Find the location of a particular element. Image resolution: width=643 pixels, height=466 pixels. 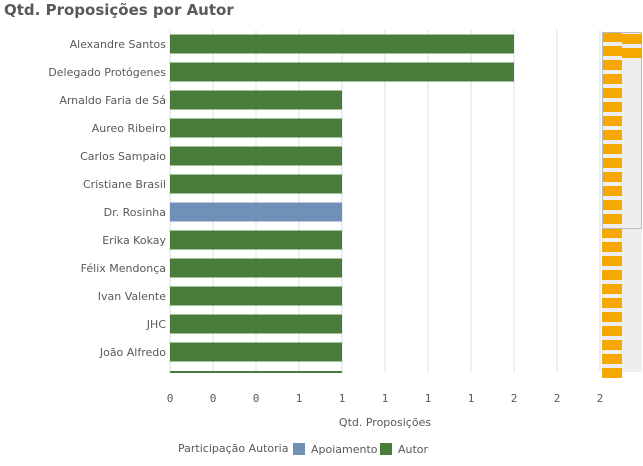

scrollbar is located at coordinates (622, 205).